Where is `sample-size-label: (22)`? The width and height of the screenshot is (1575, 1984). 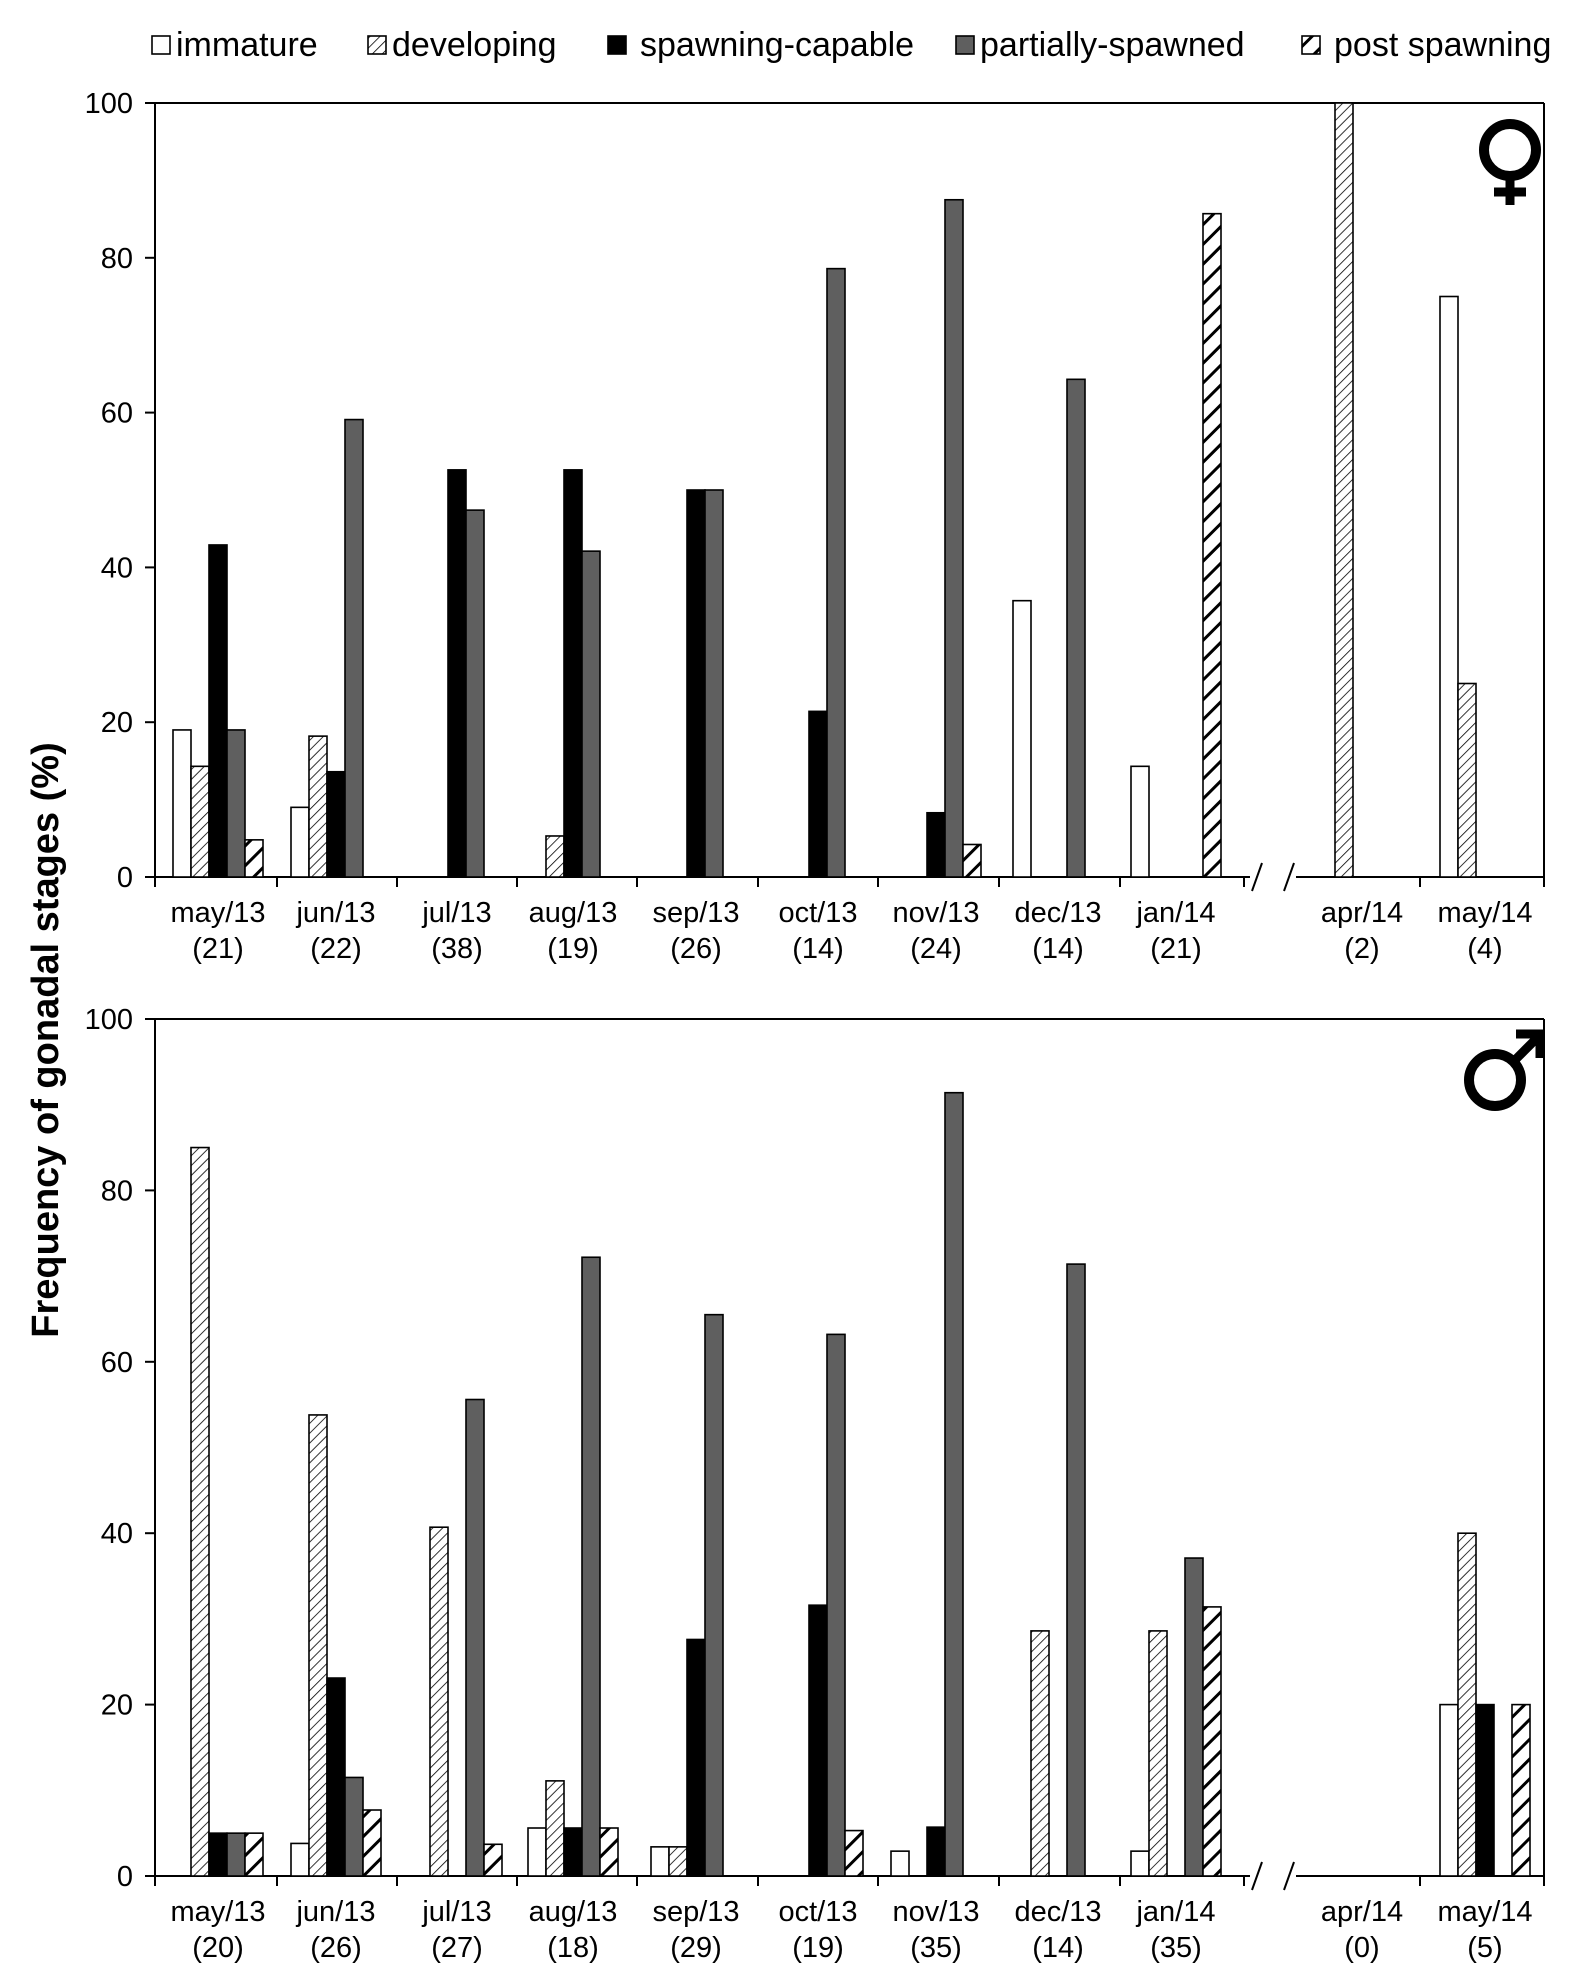
sample-size-label: (22) is located at coordinates (336, 949).